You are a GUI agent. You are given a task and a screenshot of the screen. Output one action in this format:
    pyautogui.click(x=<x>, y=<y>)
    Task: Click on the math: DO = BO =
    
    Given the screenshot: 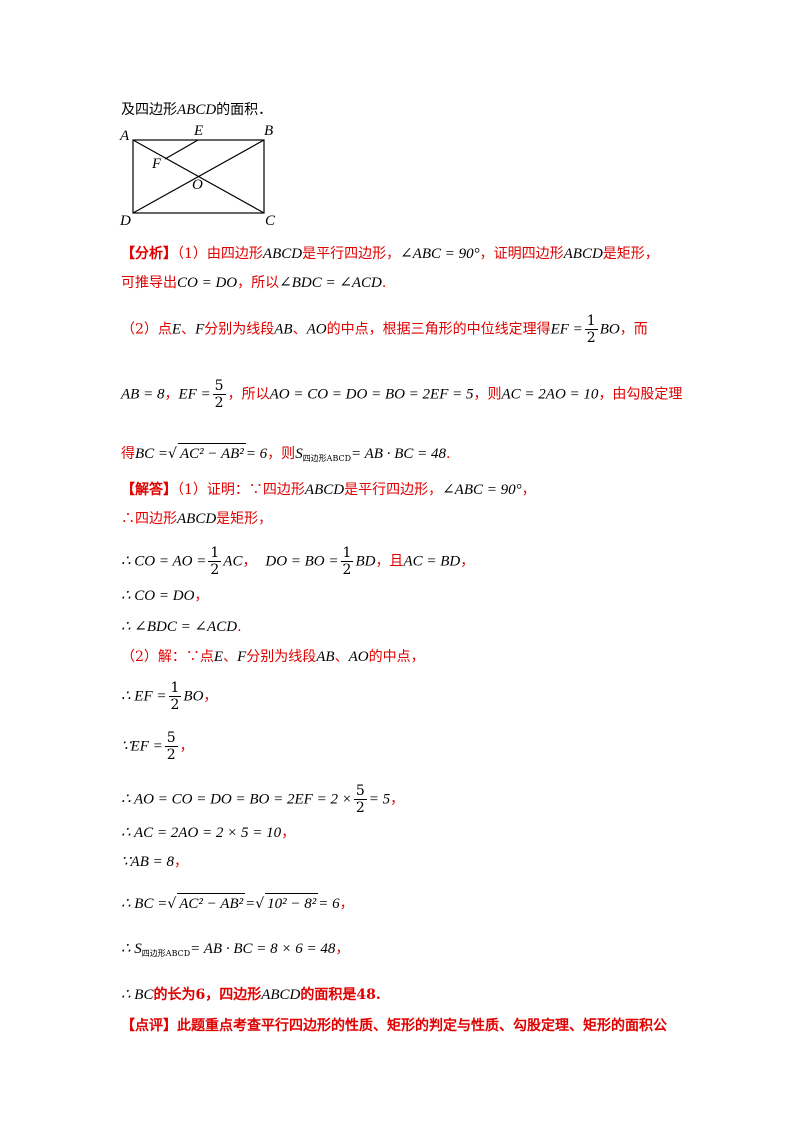 What is the action you would take?
    pyautogui.click(x=302, y=561)
    